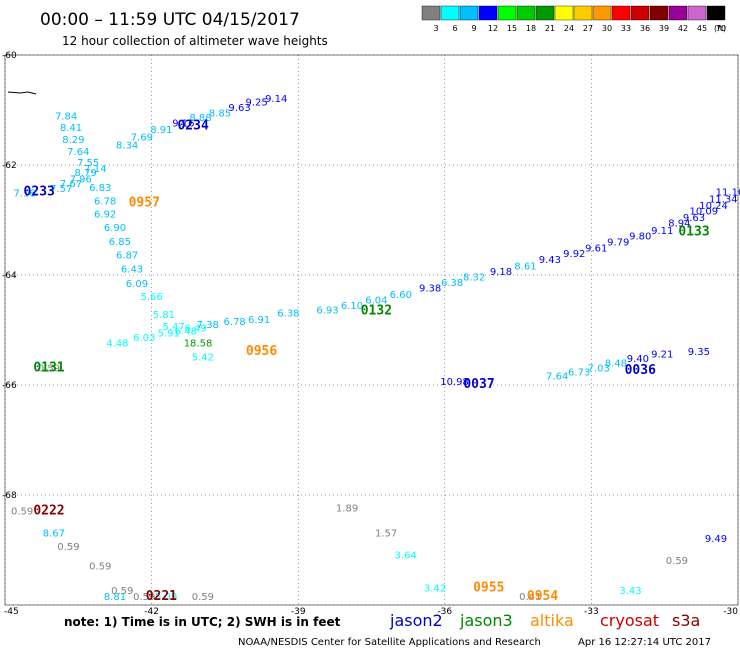 The image size is (740, 650). What do you see at coordinates (488, 587) in the screenshot?
I see `pass-time-label: 0955` at bounding box center [488, 587].